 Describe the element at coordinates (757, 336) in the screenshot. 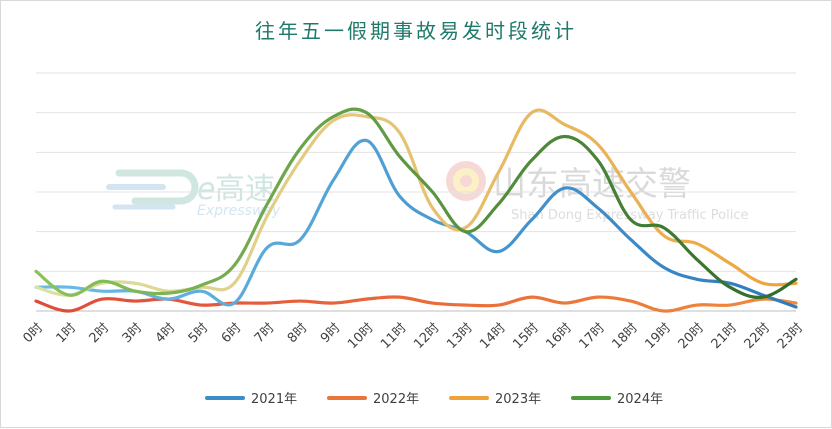

I see `x-tick-label: 22时` at that location.